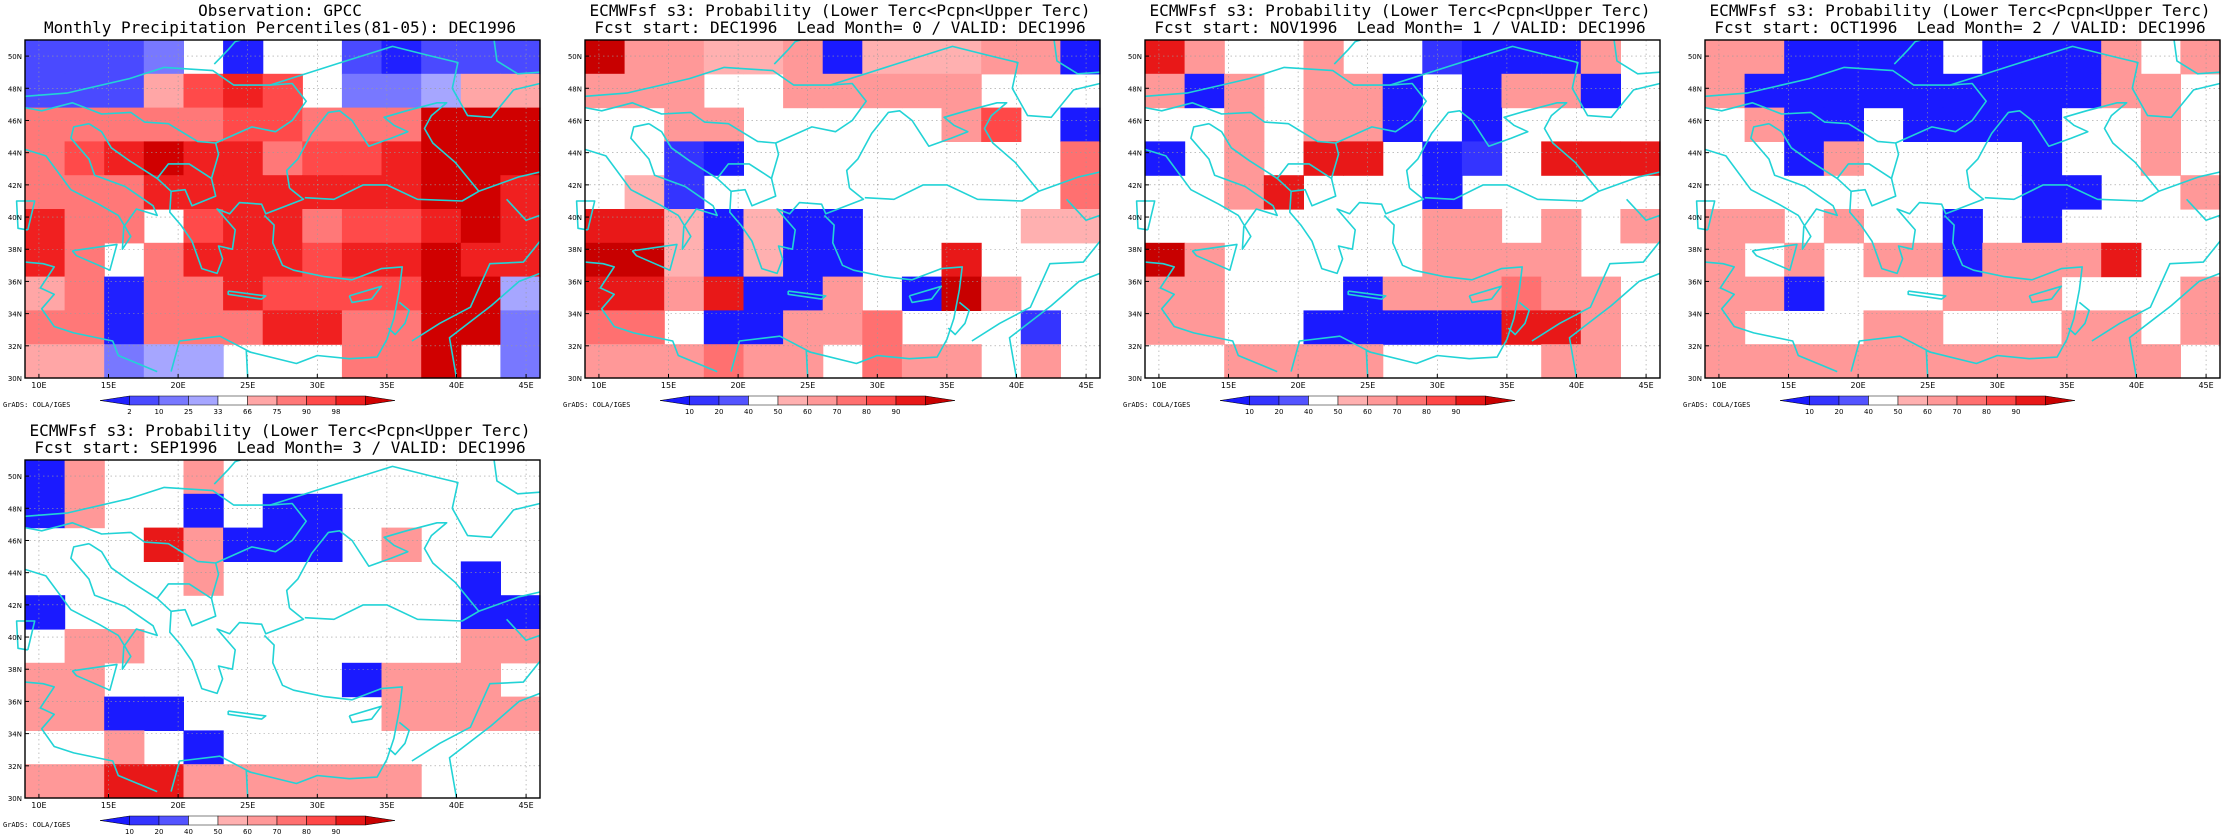  What do you see at coordinates (1695, 282) in the screenshot?
I see `lat-tick-label: 36N` at bounding box center [1695, 282].